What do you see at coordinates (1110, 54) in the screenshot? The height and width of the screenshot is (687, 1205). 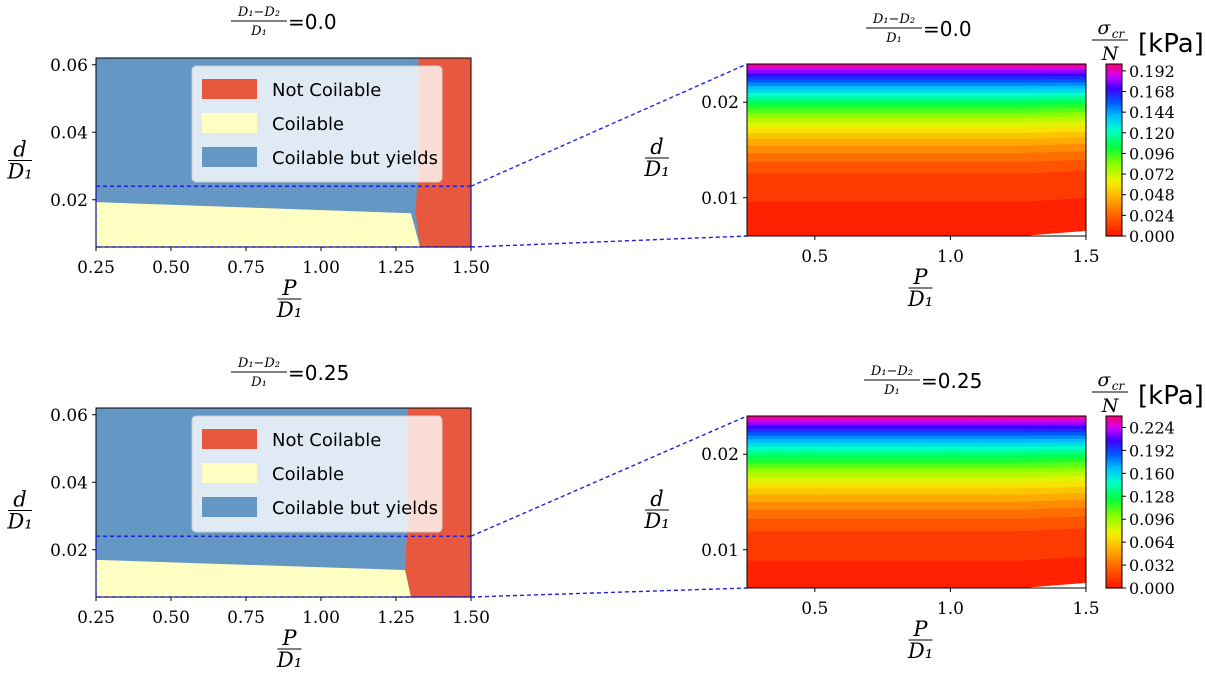 I see `colorbar-title-N: N` at bounding box center [1110, 54].